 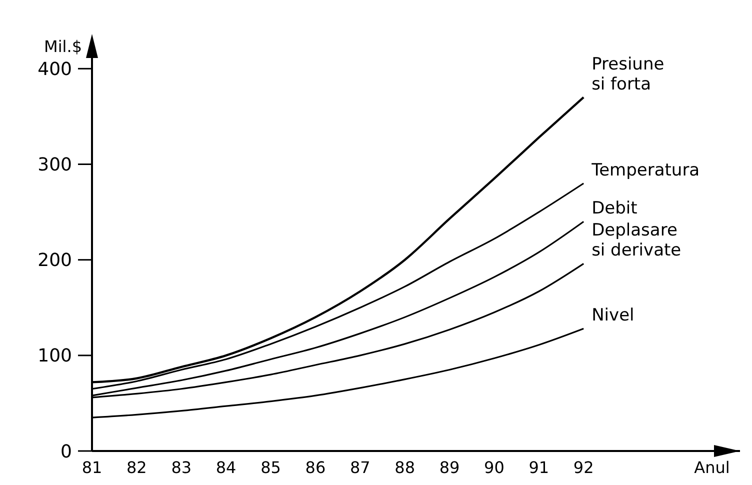 I want to click on x-tick-label: 87, so click(x=360, y=467).